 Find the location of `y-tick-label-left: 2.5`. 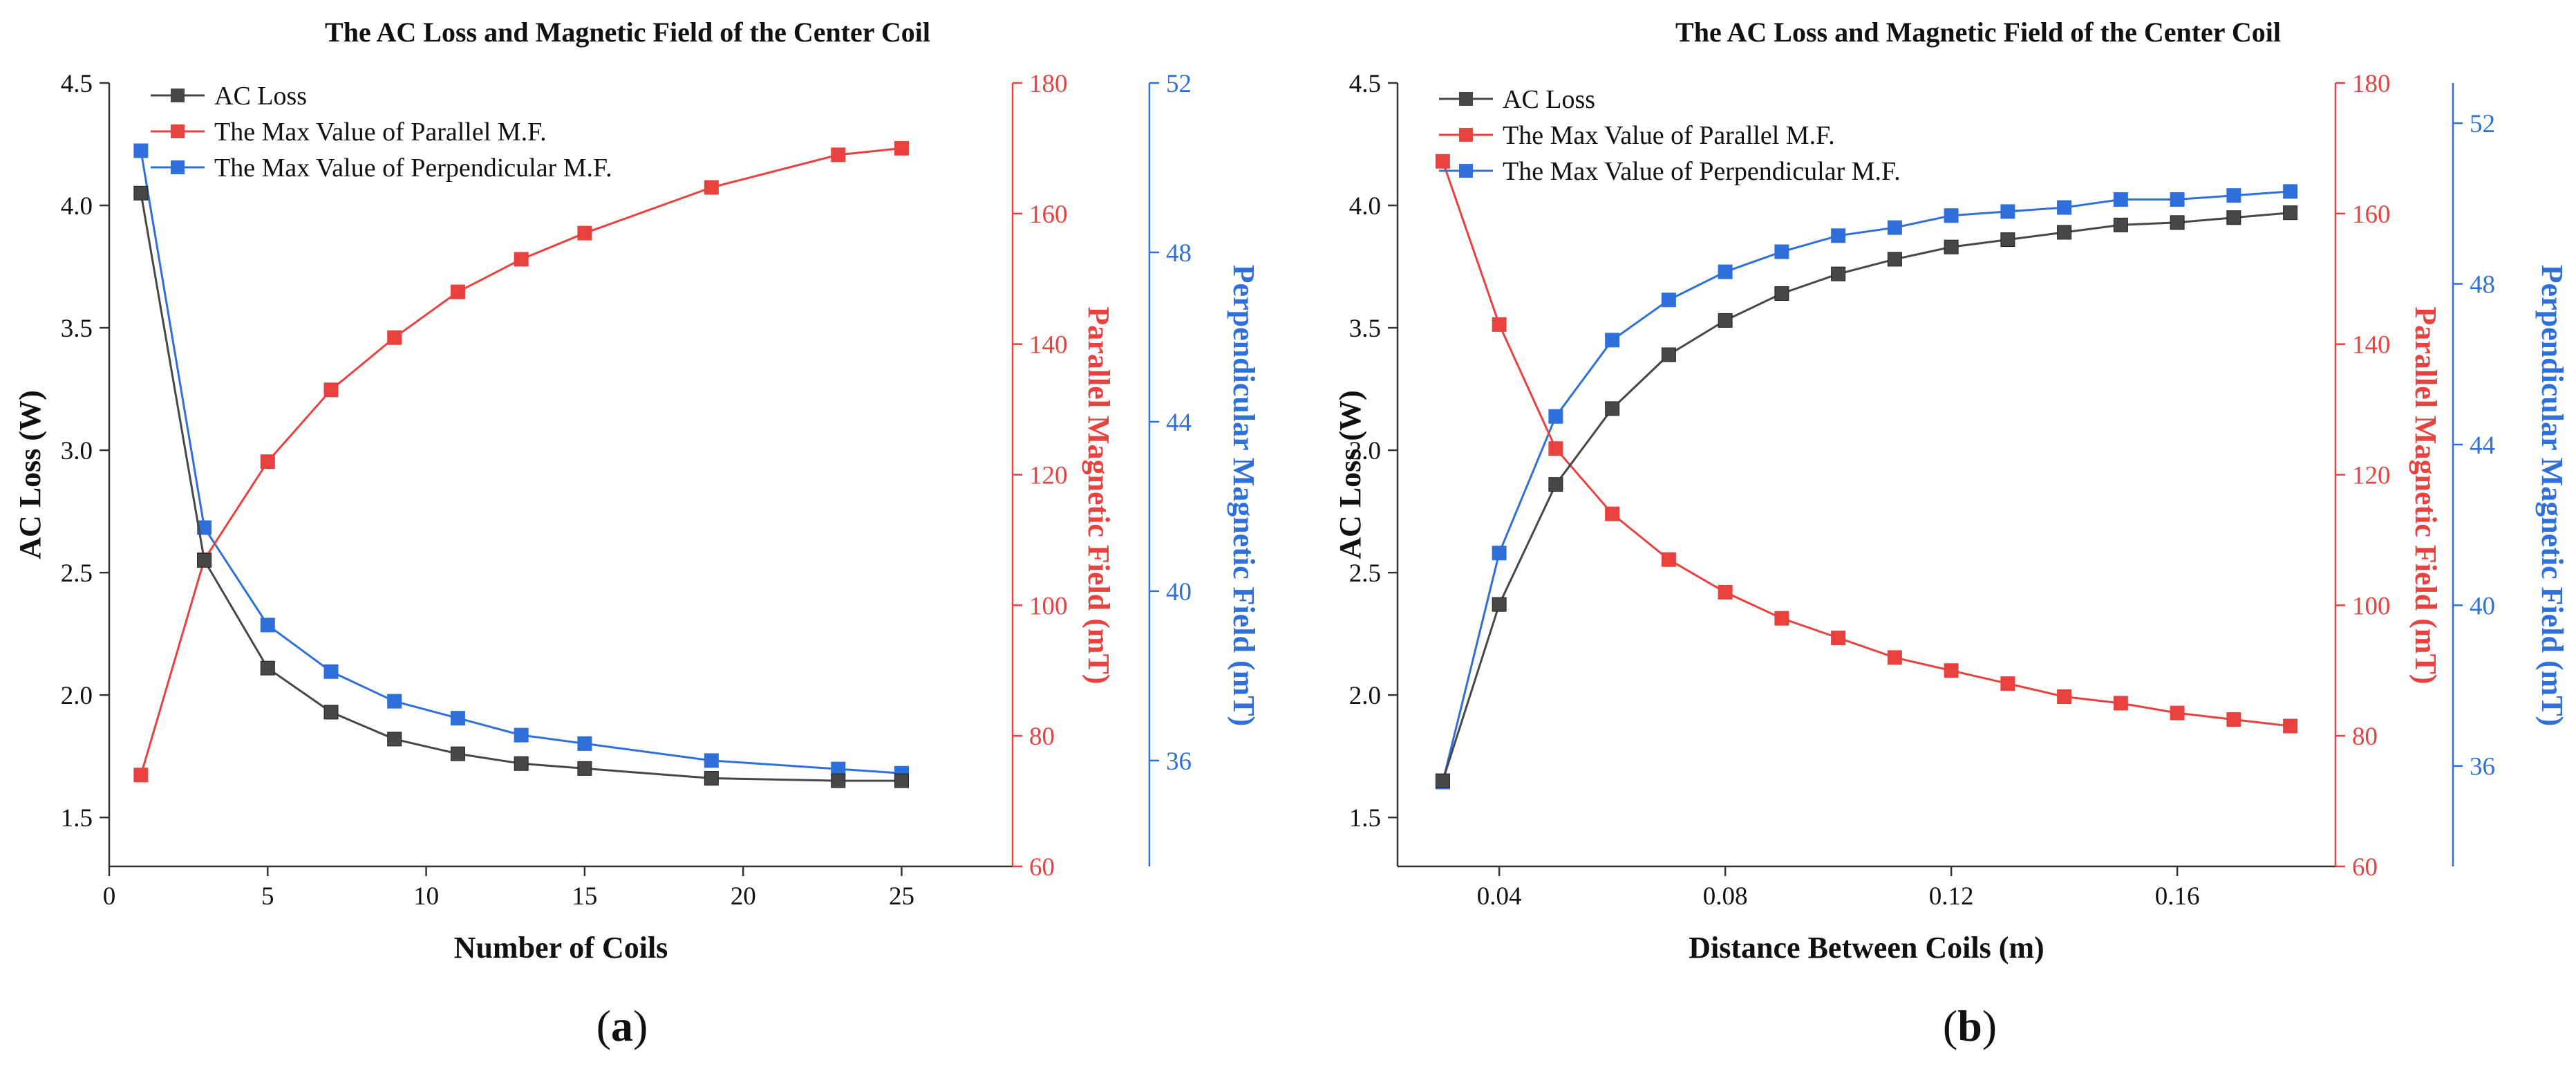

y-tick-label-left: 2.5 is located at coordinates (77, 573).